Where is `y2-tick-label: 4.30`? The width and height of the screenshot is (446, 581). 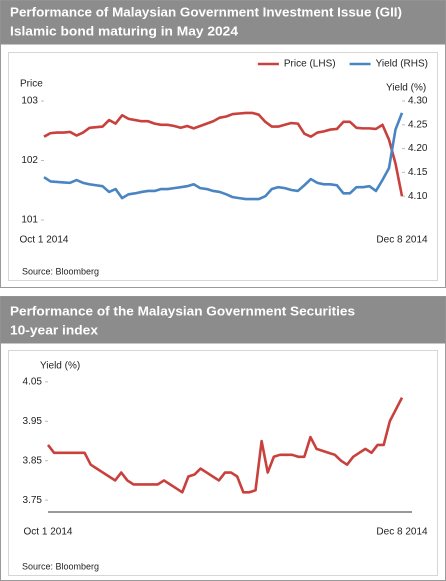
y2-tick-label: 4.30 is located at coordinates (418, 101).